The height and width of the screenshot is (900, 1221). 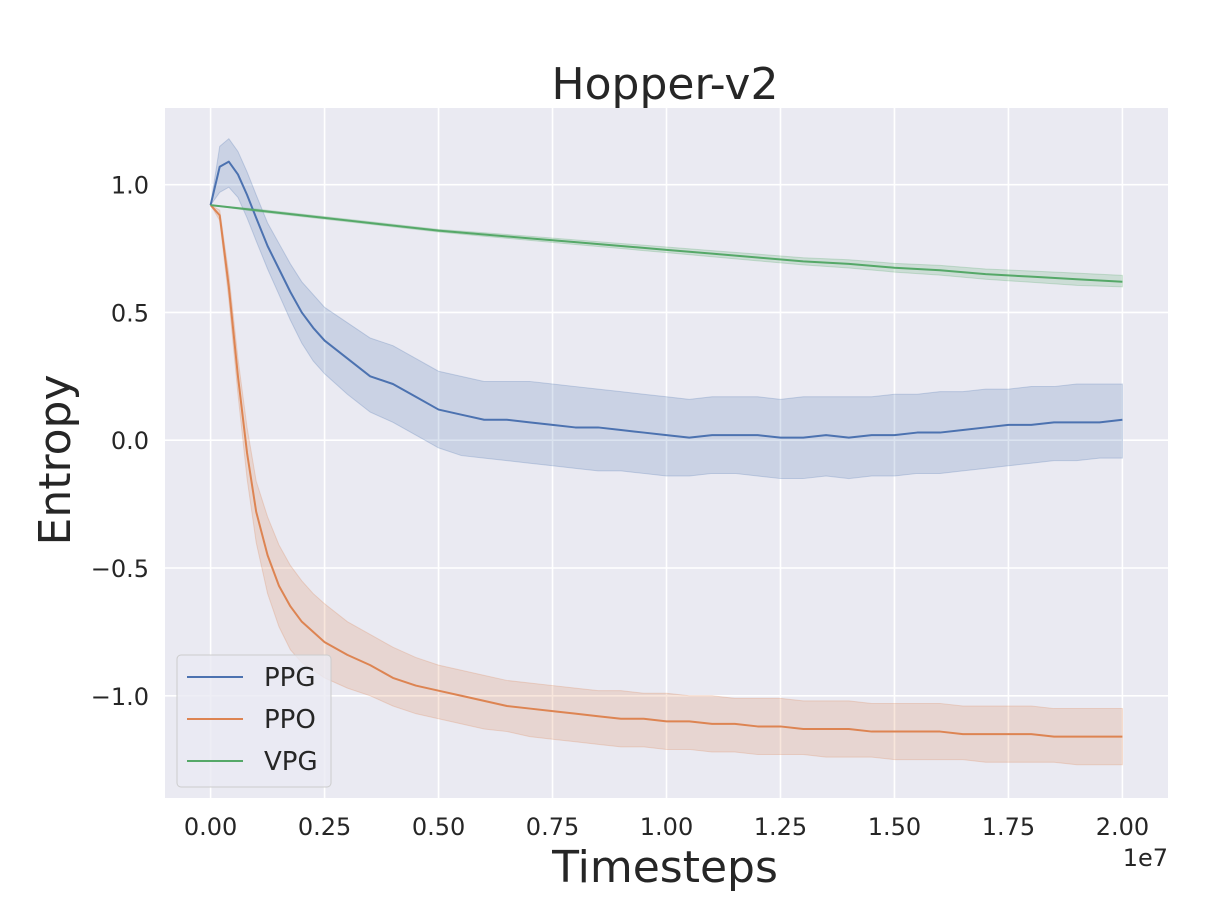 I want to click on y-axis-ticks: 1.0 0.5 0.0 −0.5 −1.0, so click(x=120, y=441).